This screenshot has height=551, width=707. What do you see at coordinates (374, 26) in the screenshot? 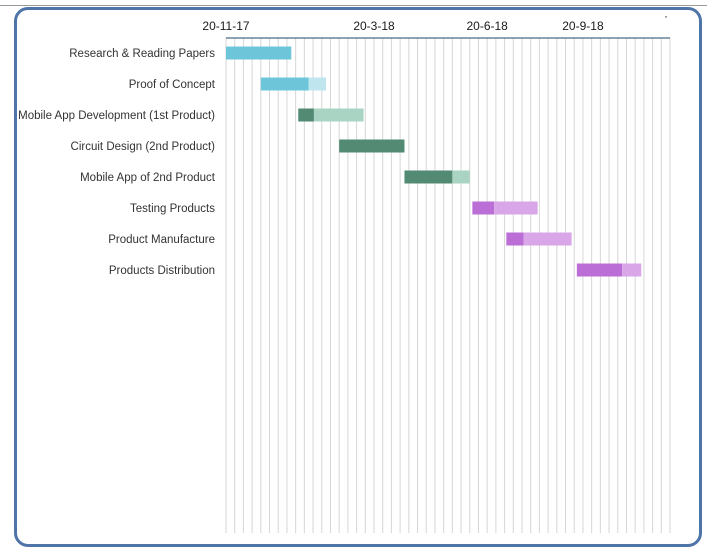
I see `x-tick-label: 20-3-18` at bounding box center [374, 26].